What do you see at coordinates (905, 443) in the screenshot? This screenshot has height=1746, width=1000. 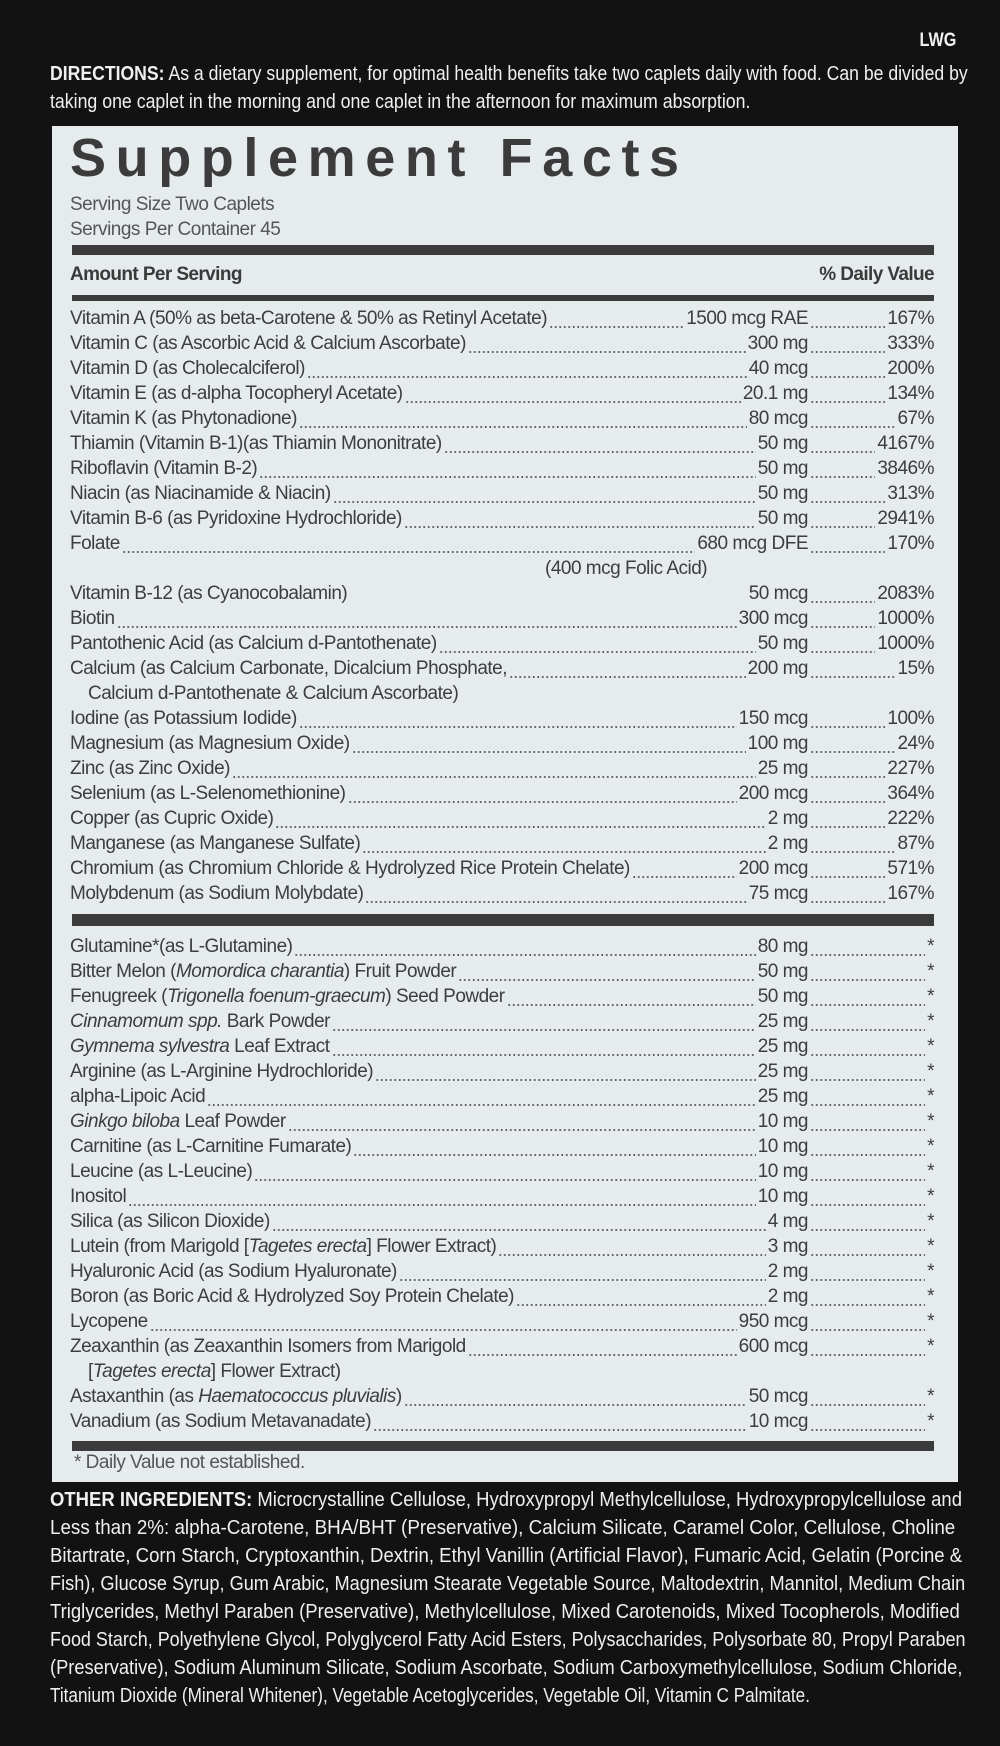 I see `daily-value: 4167%` at bounding box center [905, 443].